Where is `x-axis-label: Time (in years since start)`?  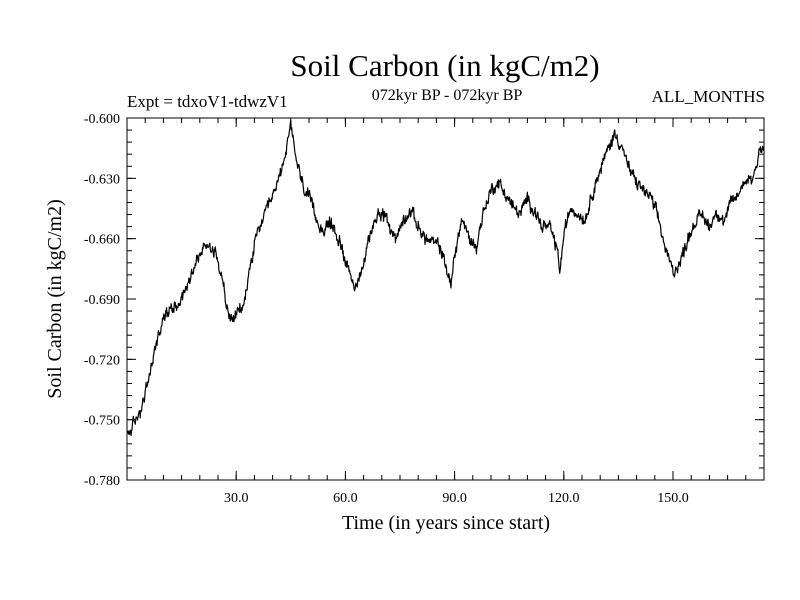
x-axis-label: Time (in years since start) is located at coordinates (446, 523).